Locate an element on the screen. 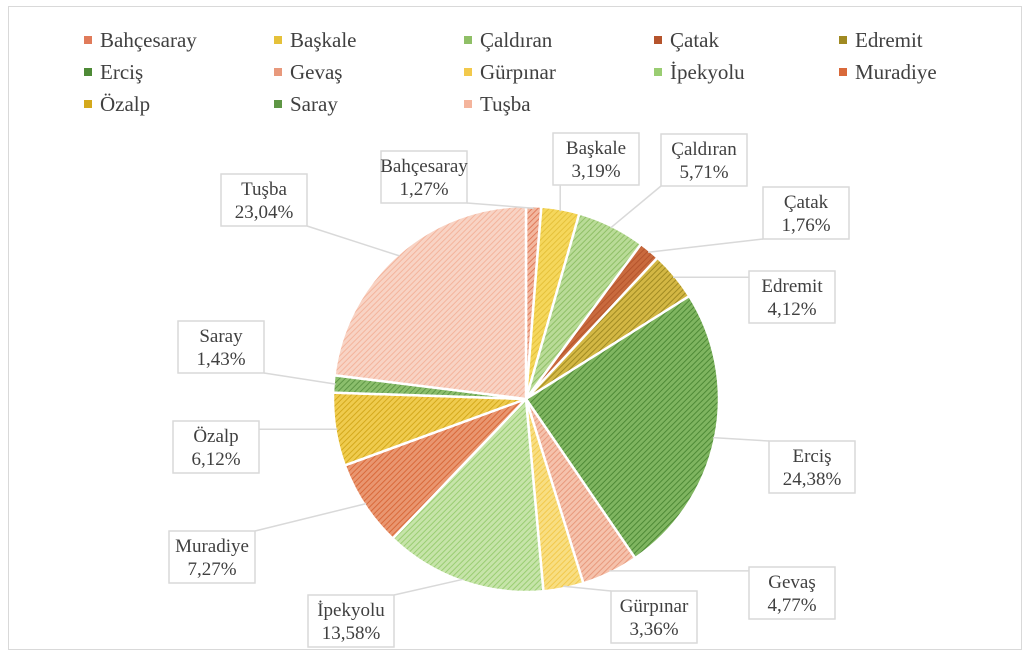 The width and height of the screenshot is (1032, 657). pie-slice-tusba is located at coordinates (430, 302).